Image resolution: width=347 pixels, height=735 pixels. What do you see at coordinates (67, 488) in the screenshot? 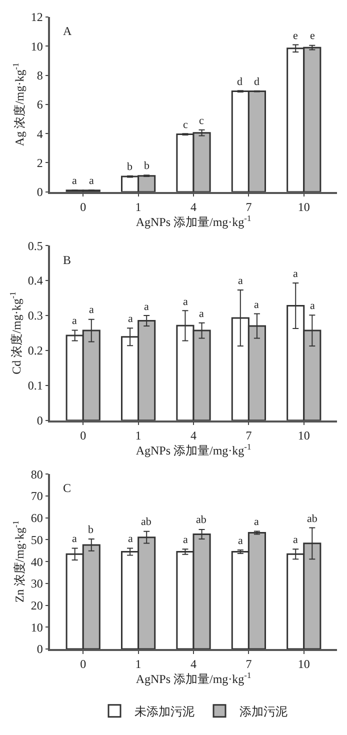
I see `annotation: C` at bounding box center [67, 488].